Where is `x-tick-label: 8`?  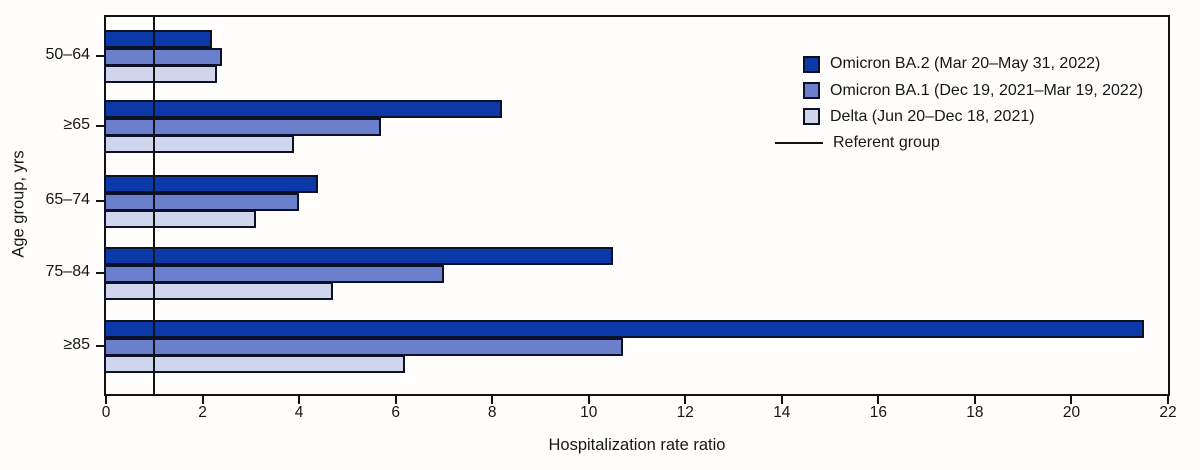
x-tick-label: 8 is located at coordinates (492, 412).